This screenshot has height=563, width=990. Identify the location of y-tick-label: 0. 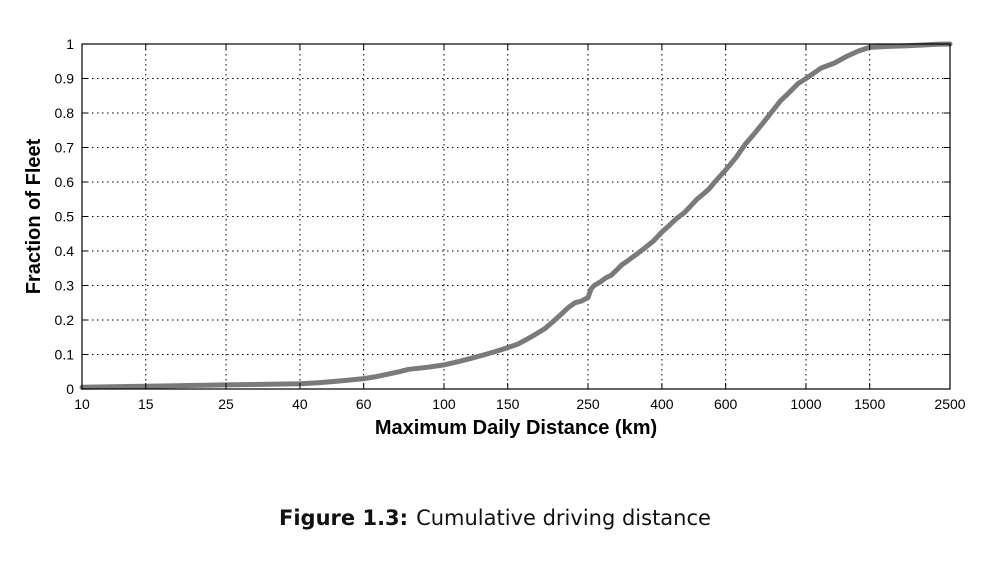
(70, 389).